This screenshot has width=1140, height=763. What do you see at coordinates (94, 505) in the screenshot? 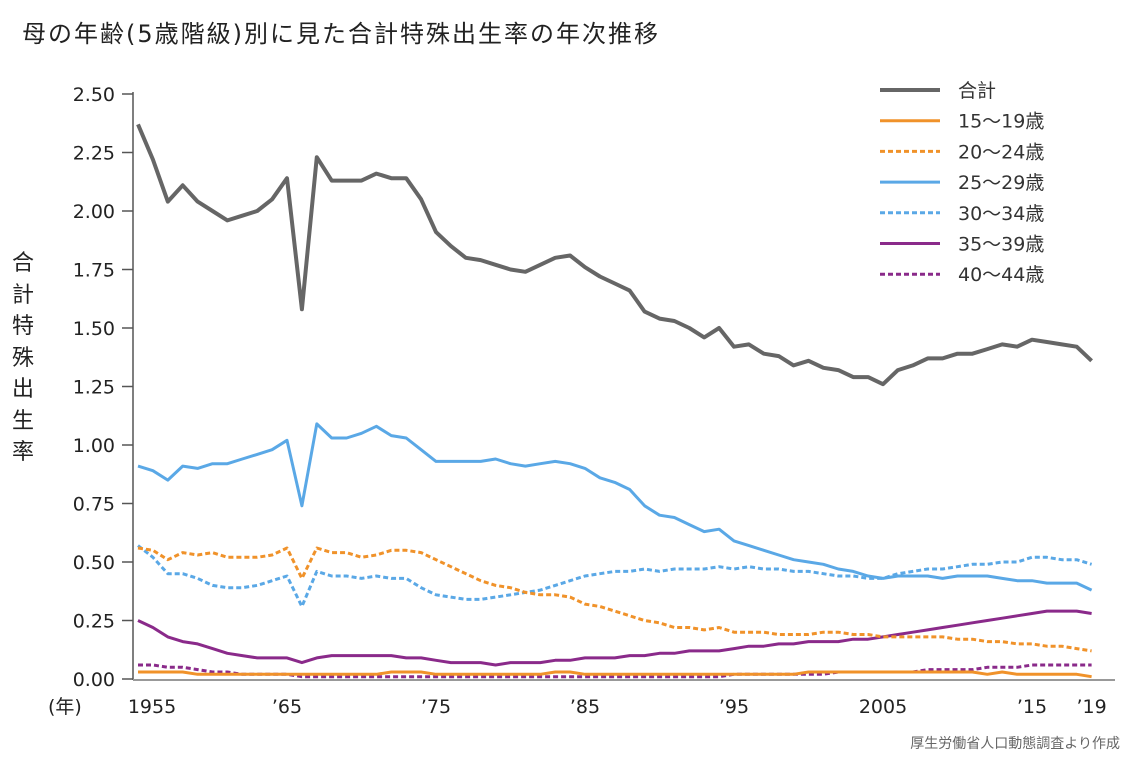
I see `y-tick-label: 0.75` at bounding box center [94, 505].